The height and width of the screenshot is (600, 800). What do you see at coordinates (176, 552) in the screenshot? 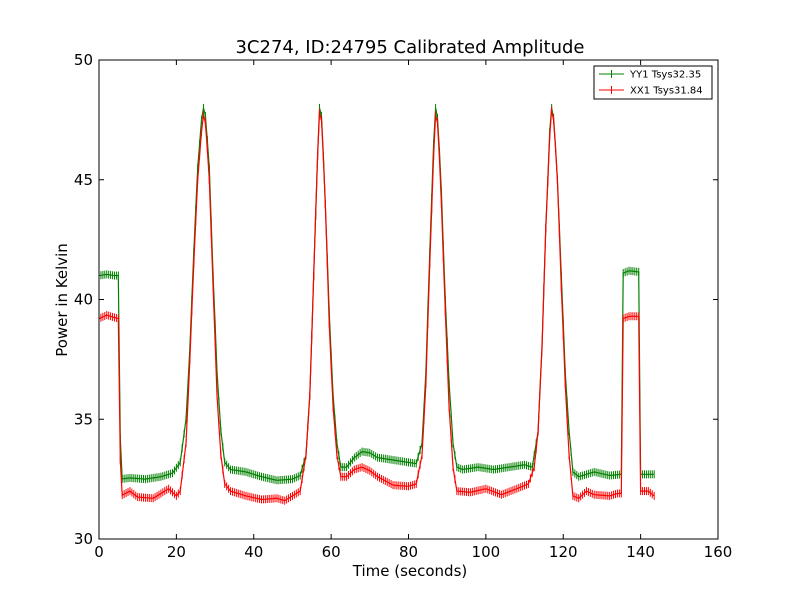
I see `x-tick-label: 20` at bounding box center [176, 552].